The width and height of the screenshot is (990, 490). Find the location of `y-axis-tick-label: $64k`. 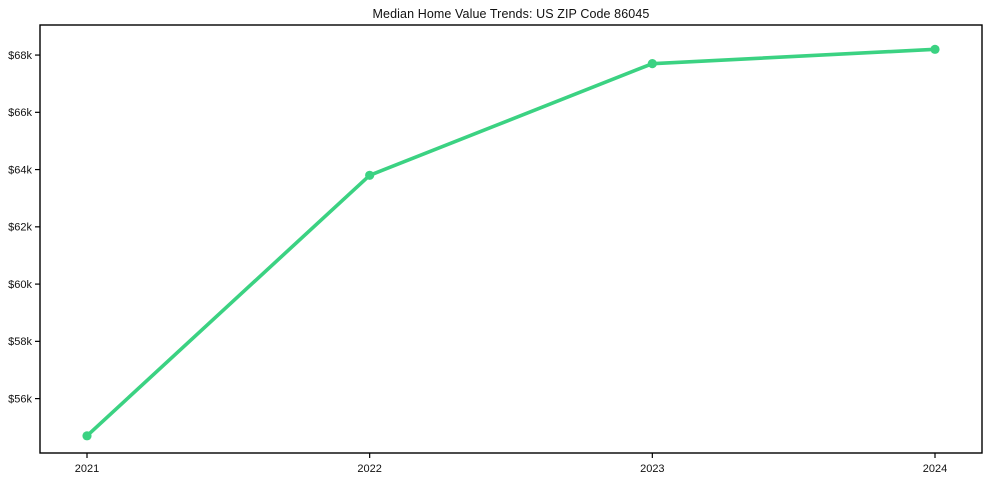

y-axis-tick-label: $64k is located at coordinates (20, 170).